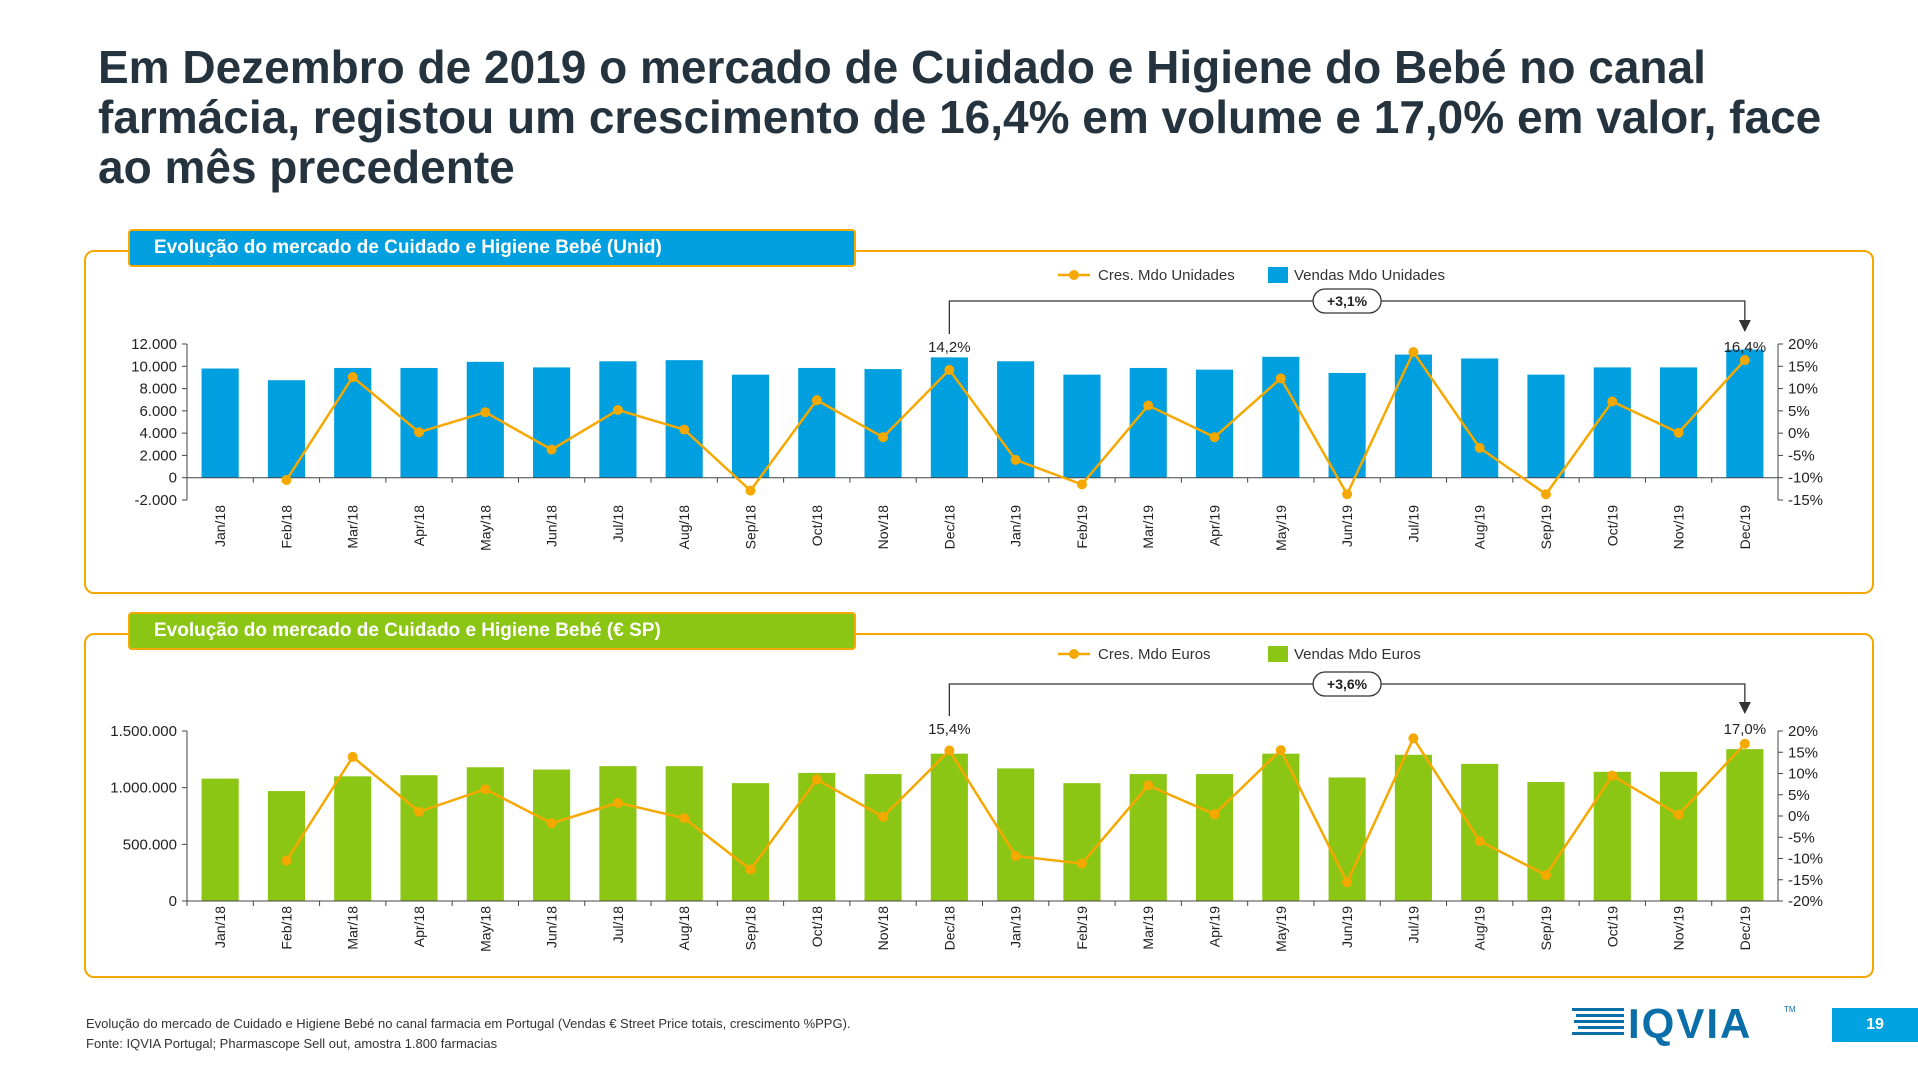 This screenshot has width=1918, height=1077. What do you see at coordinates (1016, 526) in the screenshot?
I see `x-tick-label: Jan/19` at bounding box center [1016, 526].